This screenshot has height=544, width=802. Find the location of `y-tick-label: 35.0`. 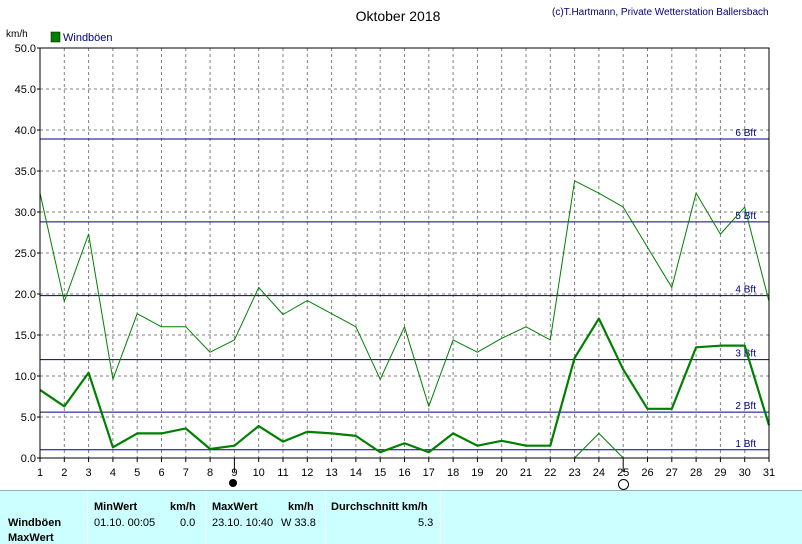

y-tick-label: 35.0 is located at coordinates (25, 172).